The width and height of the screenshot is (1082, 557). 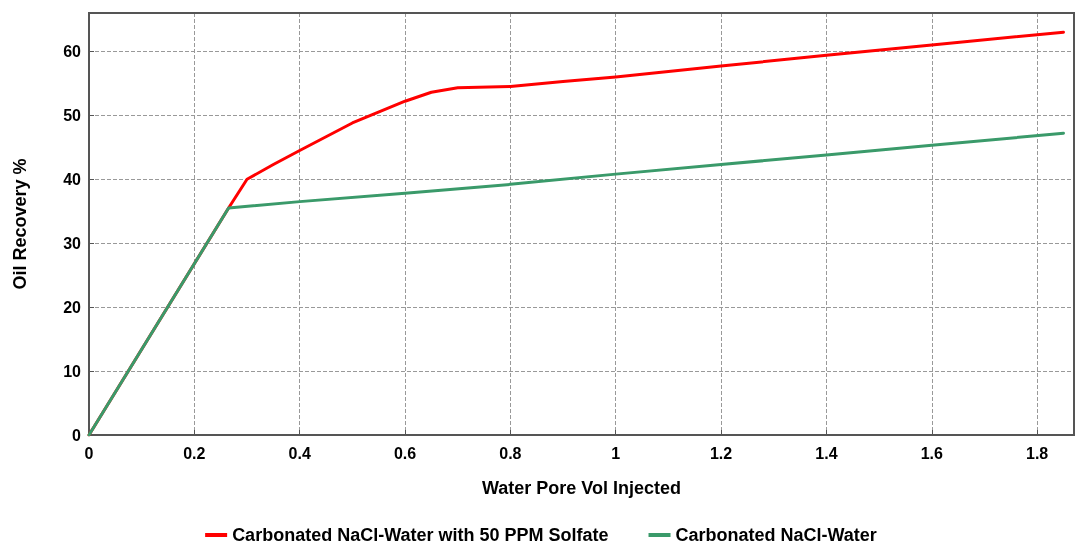 I want to click on y-tick-label: 40, so click(x=72, y=179).